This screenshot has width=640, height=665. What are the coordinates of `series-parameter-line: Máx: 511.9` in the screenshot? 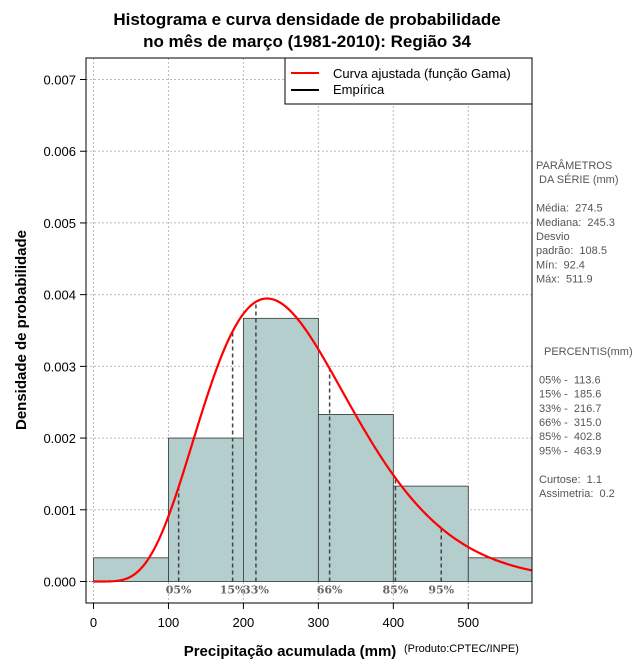 It's located at (564, 280).